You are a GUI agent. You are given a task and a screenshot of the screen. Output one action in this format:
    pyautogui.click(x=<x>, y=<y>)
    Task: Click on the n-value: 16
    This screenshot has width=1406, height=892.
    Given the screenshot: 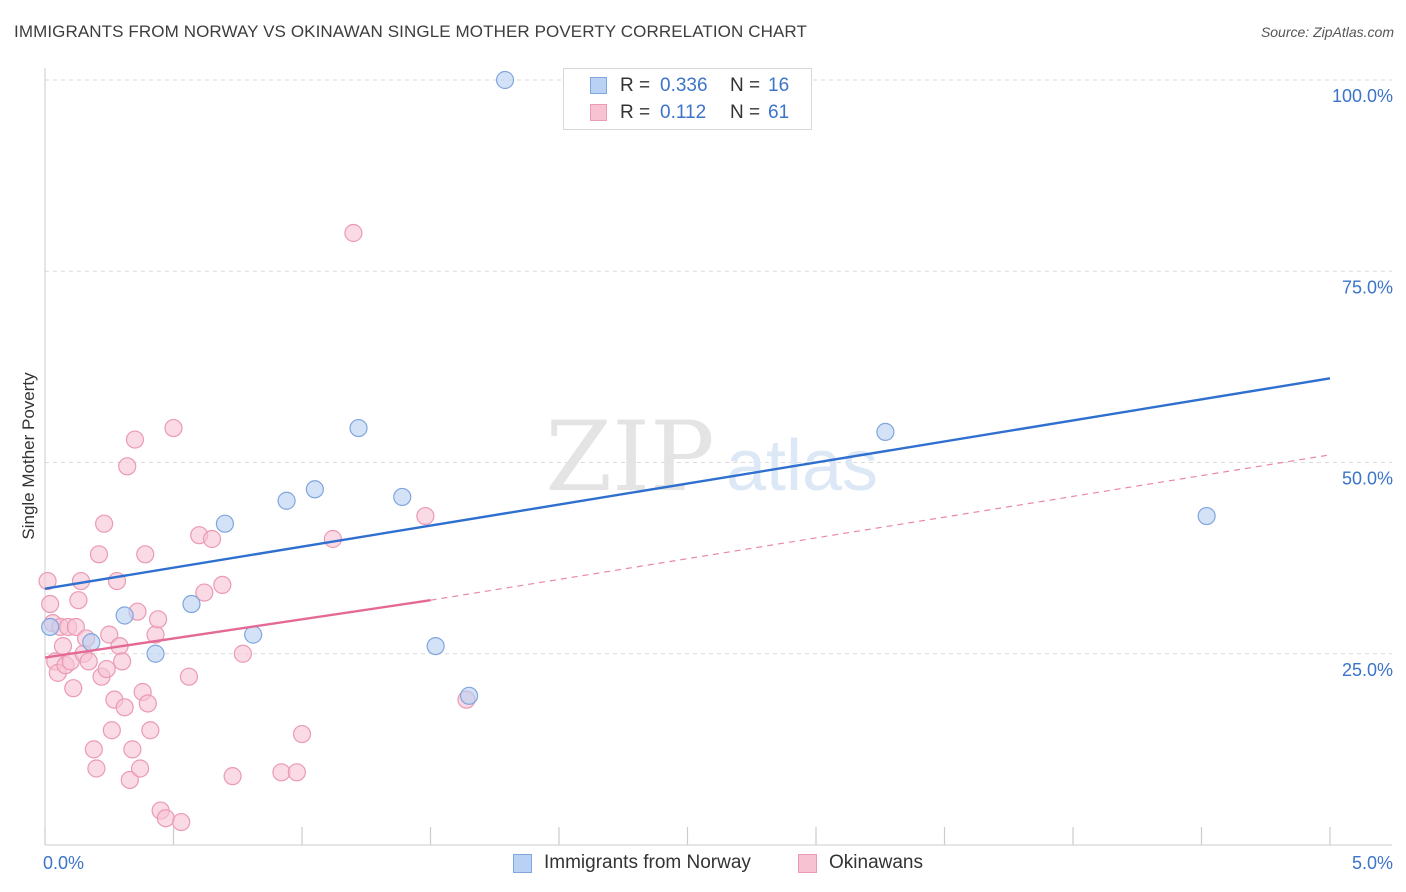 What is the action you would take?
    pyautogui.click(x=779, y=85)
    